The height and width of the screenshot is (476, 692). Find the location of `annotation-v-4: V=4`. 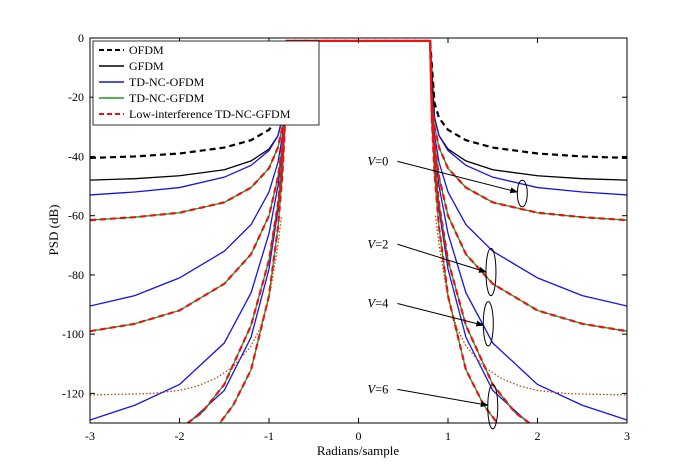

annotation-v-4: V=4 is located at coordinates (378, 304).